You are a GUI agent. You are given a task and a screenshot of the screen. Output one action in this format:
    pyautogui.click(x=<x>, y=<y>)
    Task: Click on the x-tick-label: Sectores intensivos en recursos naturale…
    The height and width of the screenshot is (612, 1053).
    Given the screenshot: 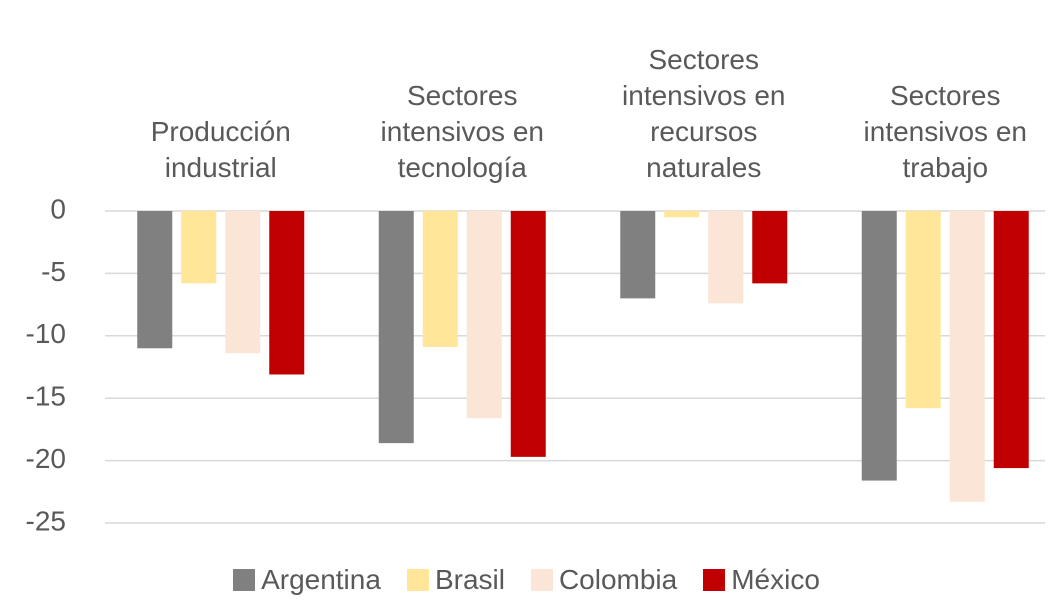 What is the action you would take?
    pyautogui.click(x=704, y=113)
    